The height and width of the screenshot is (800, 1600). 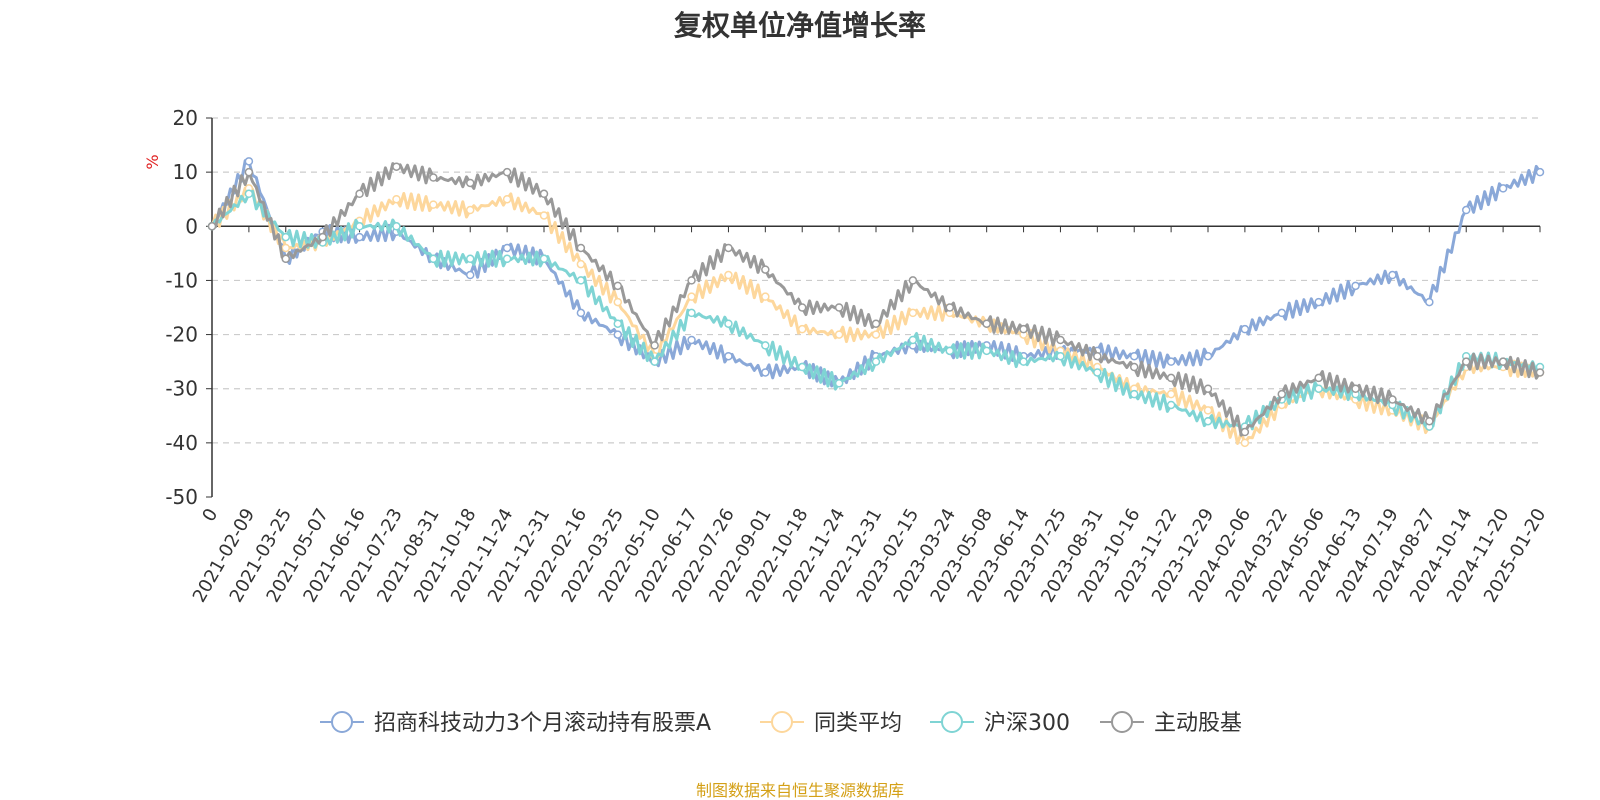 I want to click on legend-label: 沪深300, so click(x=1027, y=723).